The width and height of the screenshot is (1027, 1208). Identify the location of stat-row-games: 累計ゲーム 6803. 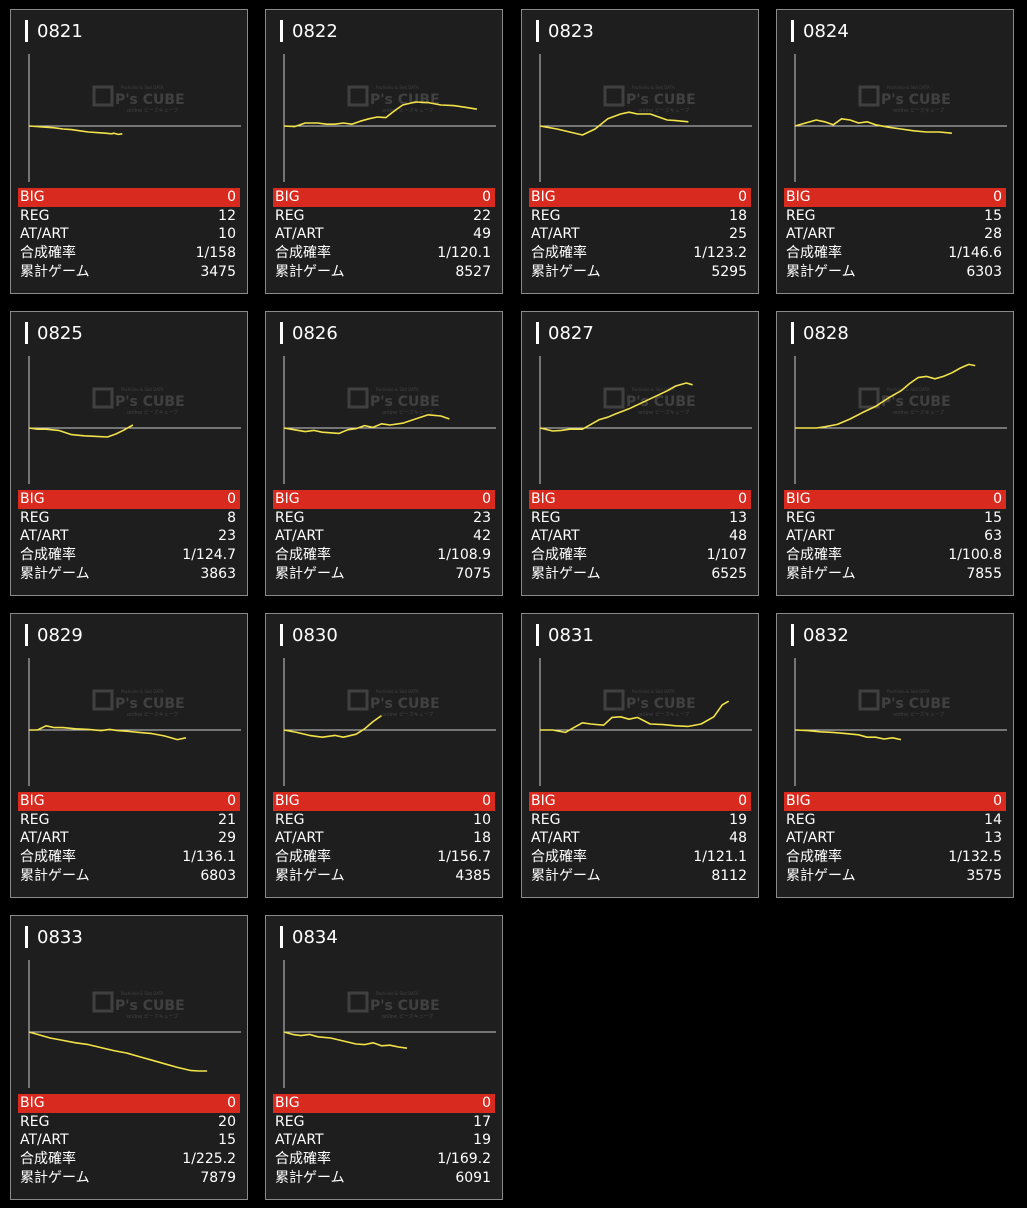
(129, 876).